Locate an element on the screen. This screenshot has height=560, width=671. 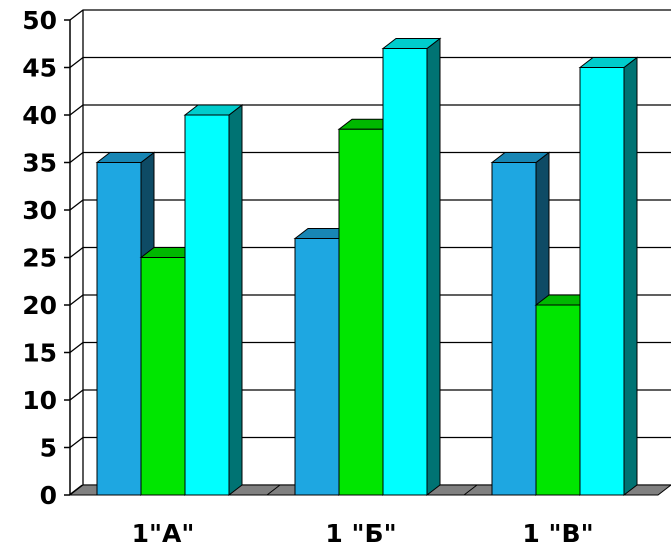
x-tick-label: 1"А" is located at coordinates (163, 533).